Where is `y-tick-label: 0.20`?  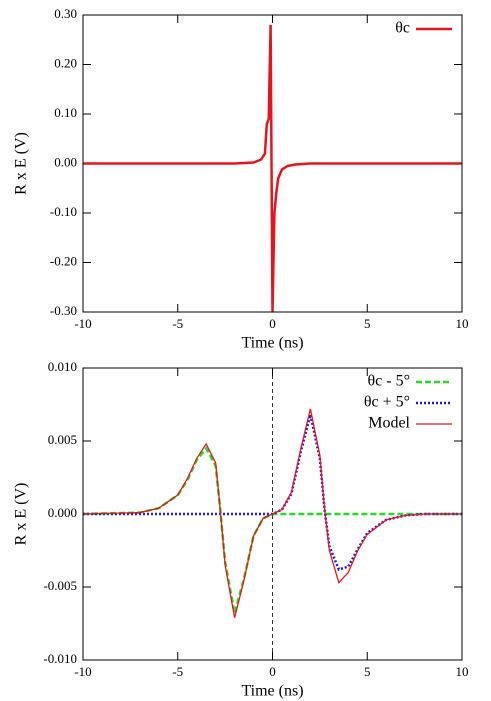
y-tick-label: 0.20 is located at coordinates (65, 62).